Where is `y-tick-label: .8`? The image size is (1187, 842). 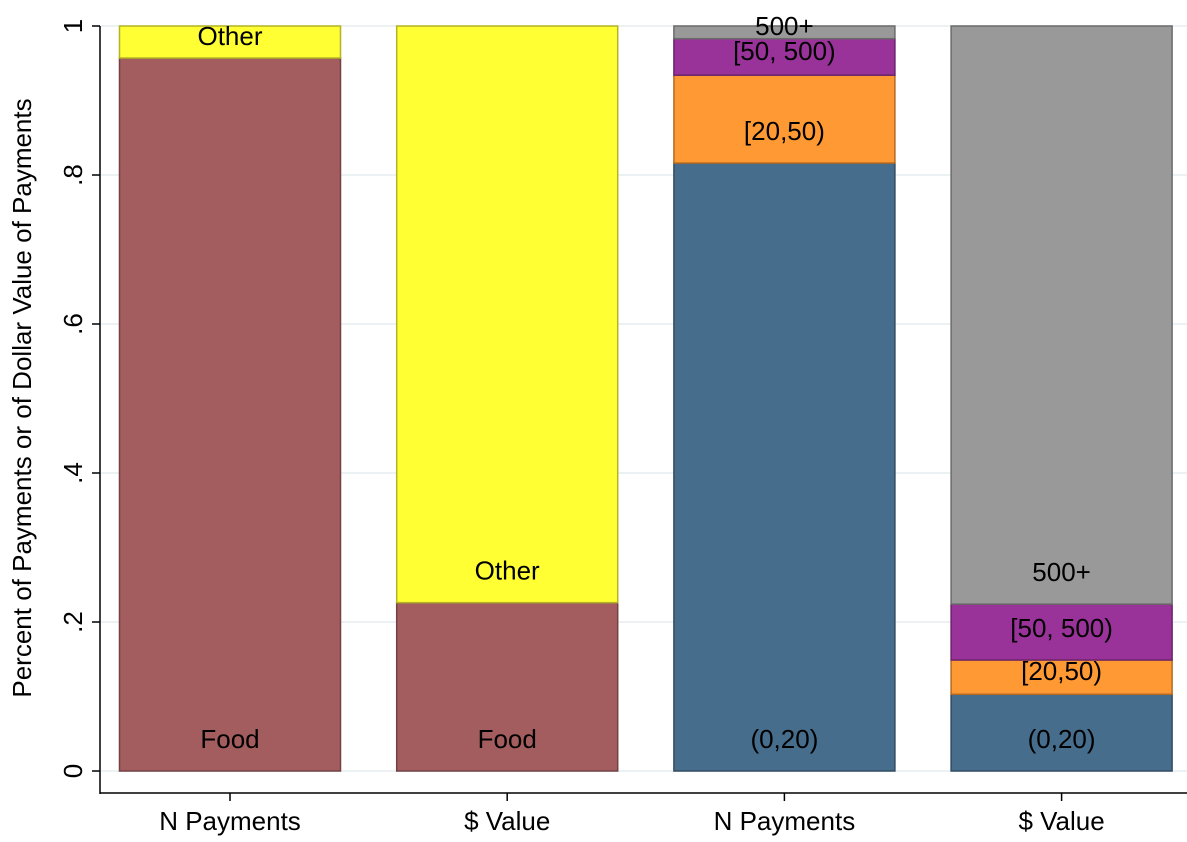 y-tick-label: .8 is located at coordinates (73, 175).